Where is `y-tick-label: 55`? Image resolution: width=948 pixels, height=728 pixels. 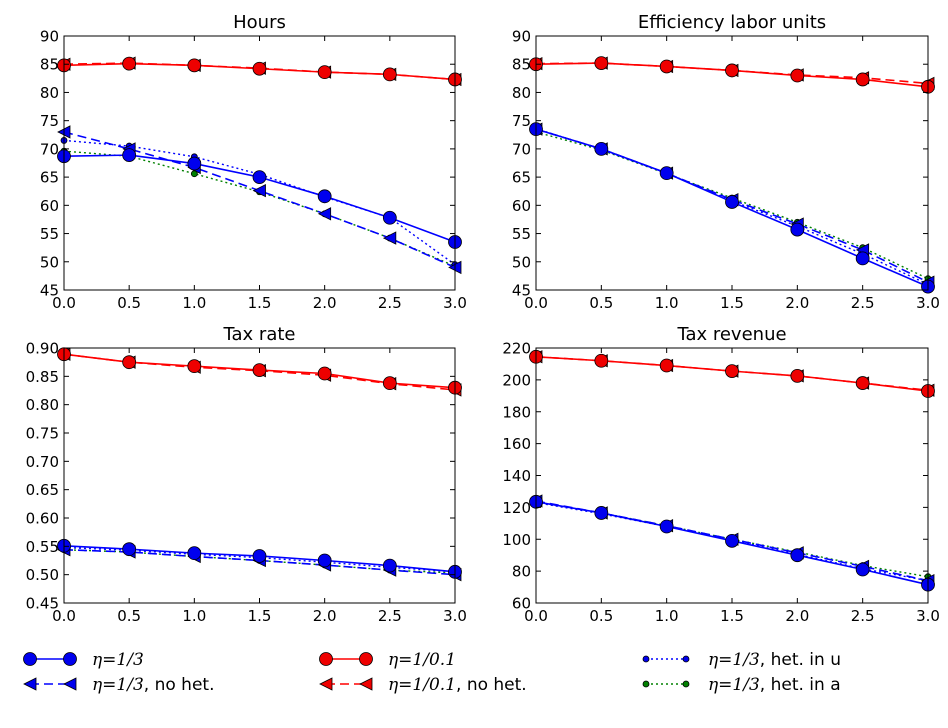
y-tick-label: 55 is located at coordinates (49, 234).